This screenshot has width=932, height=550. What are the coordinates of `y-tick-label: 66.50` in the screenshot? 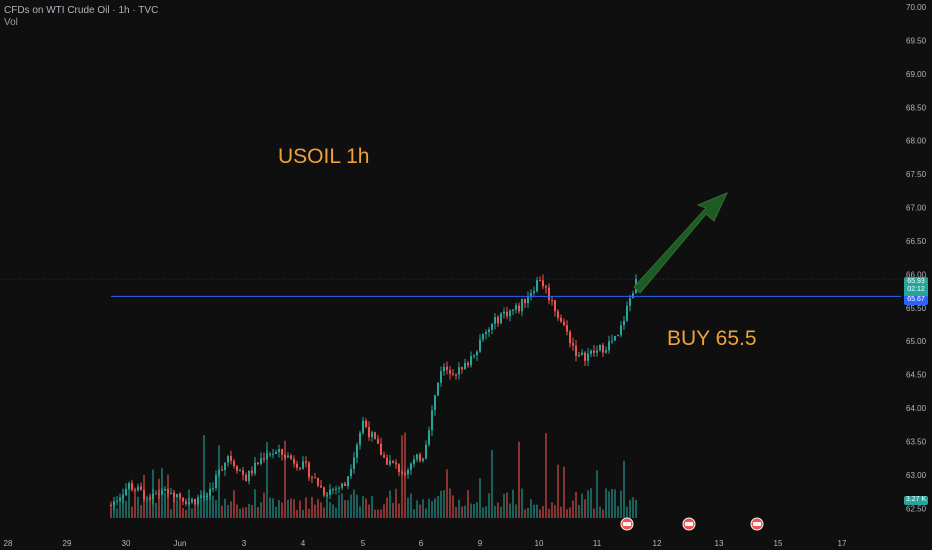 It's located at (916, 241).